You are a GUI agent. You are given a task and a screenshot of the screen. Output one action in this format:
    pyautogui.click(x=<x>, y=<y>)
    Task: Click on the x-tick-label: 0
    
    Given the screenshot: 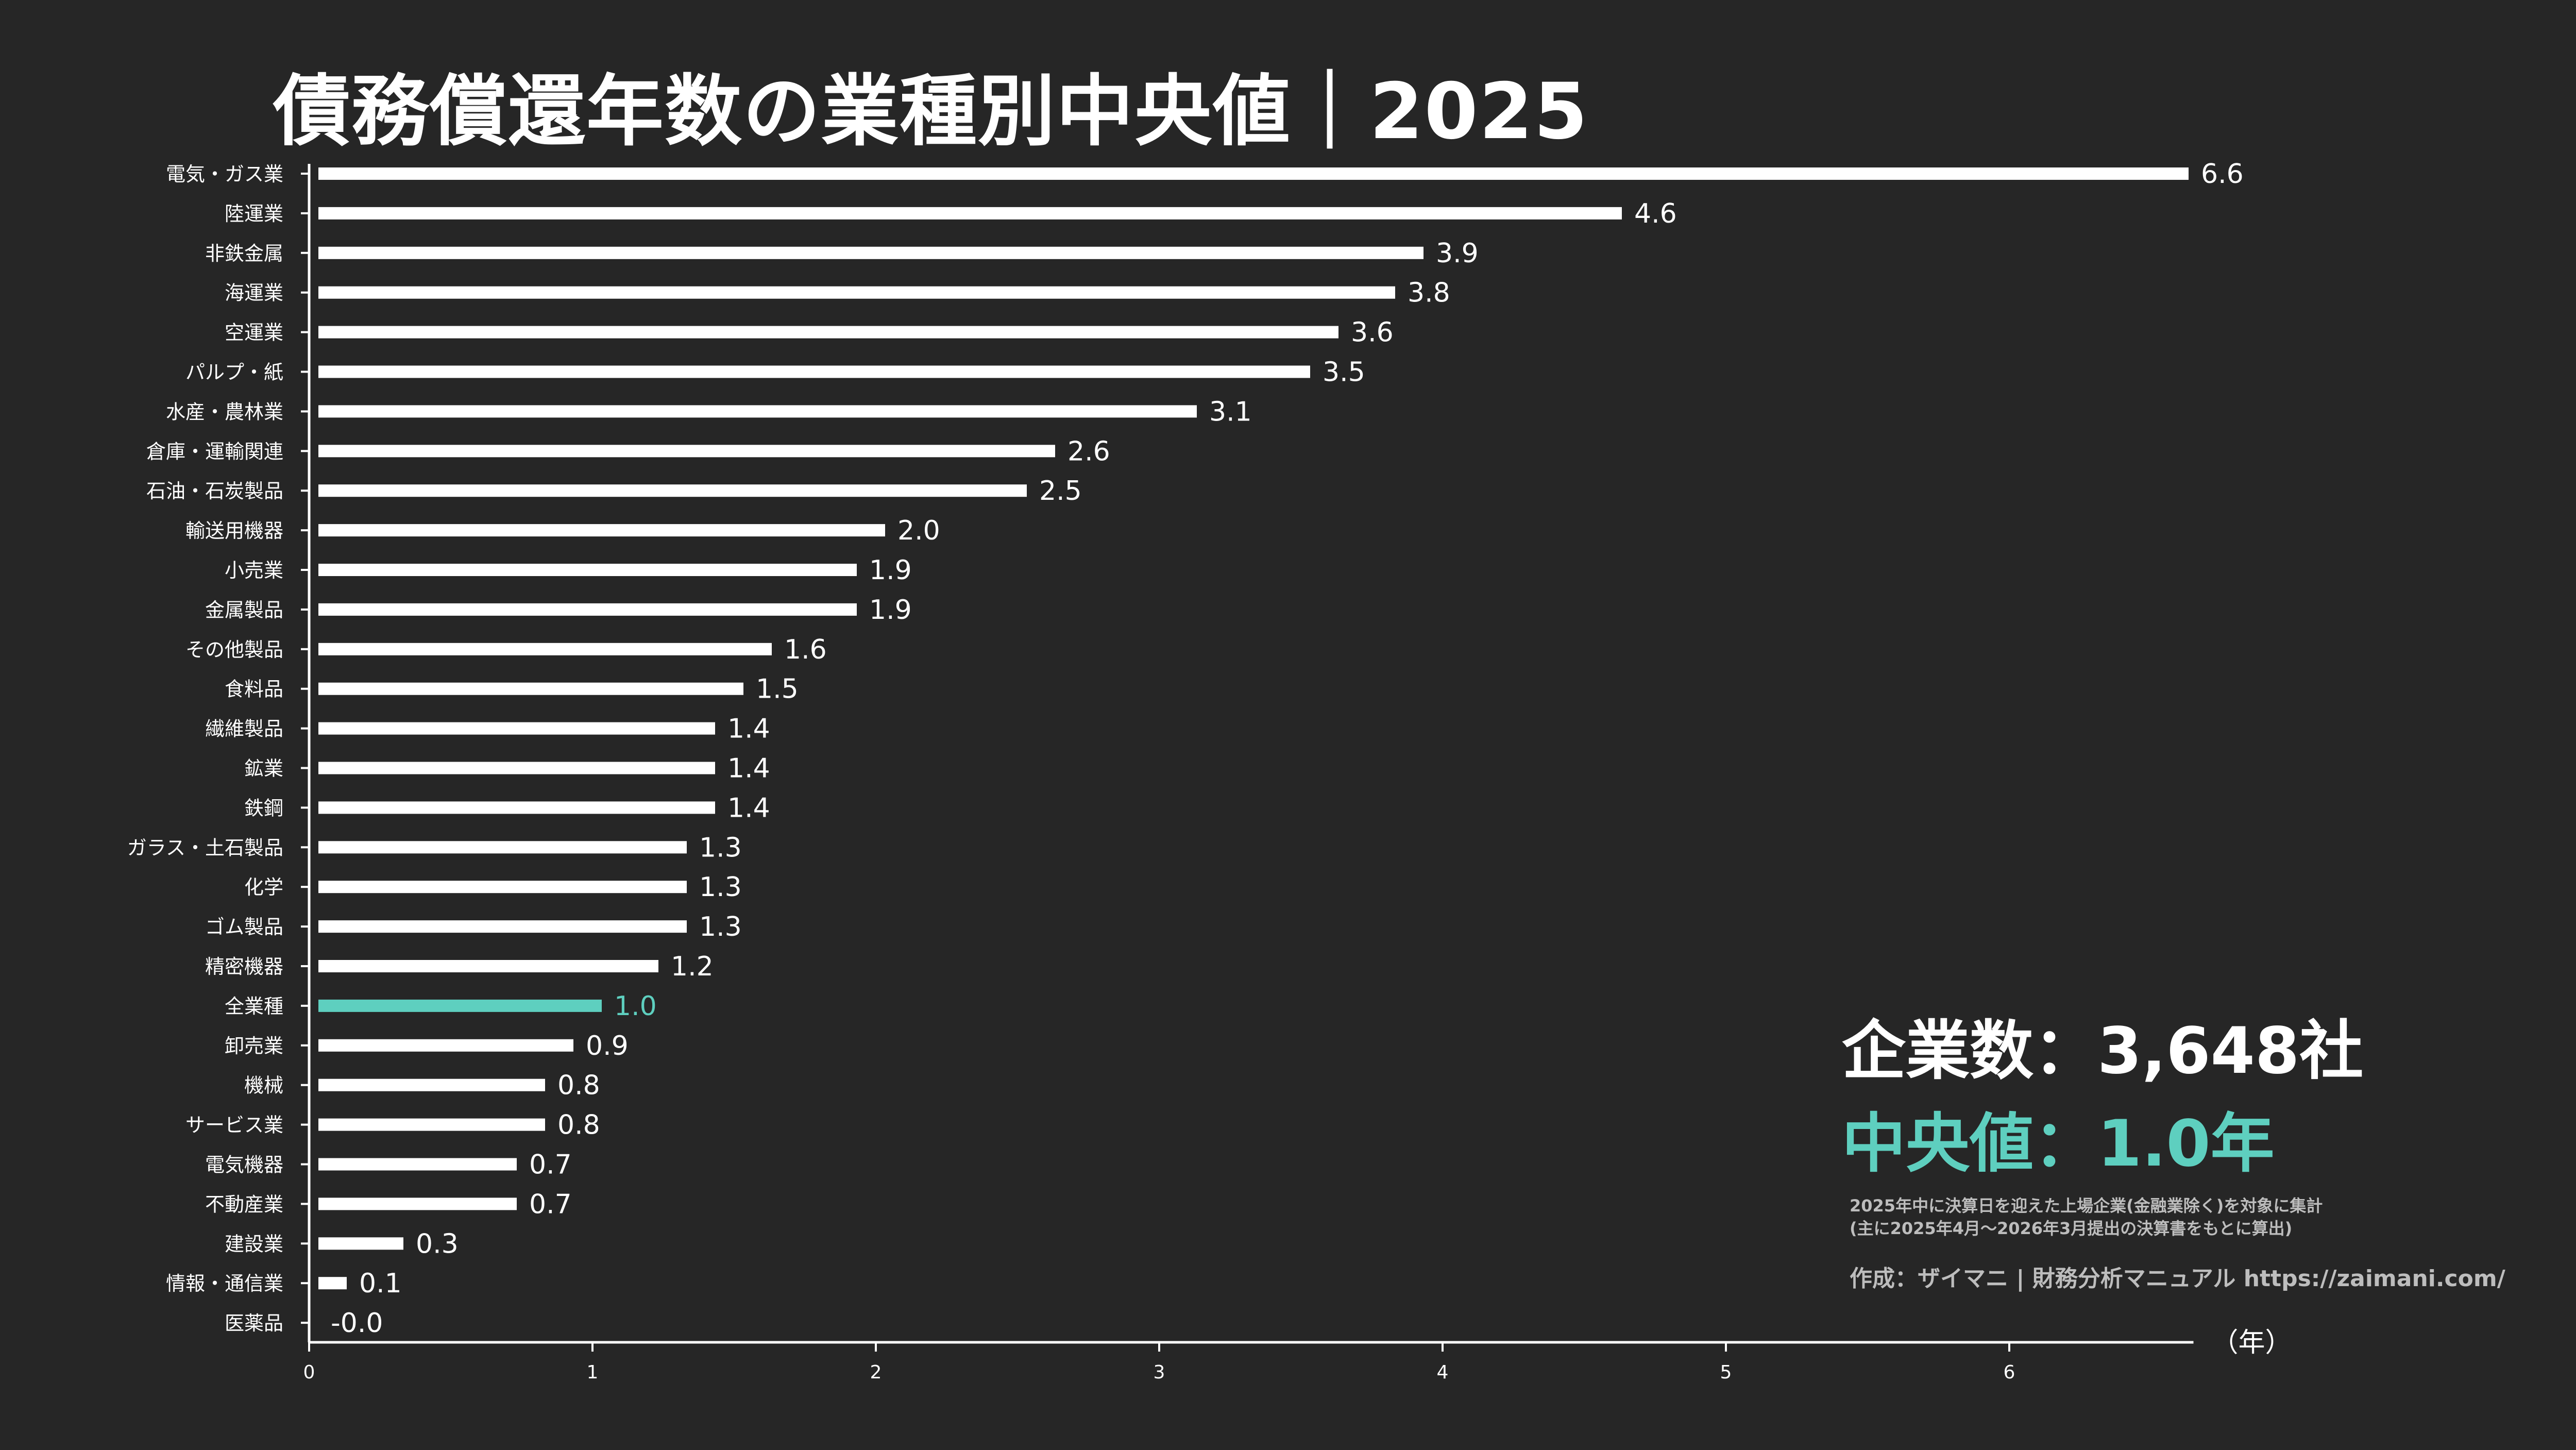 What is the action you would take?
    pyautogui.click(x=309, y=1372)
    